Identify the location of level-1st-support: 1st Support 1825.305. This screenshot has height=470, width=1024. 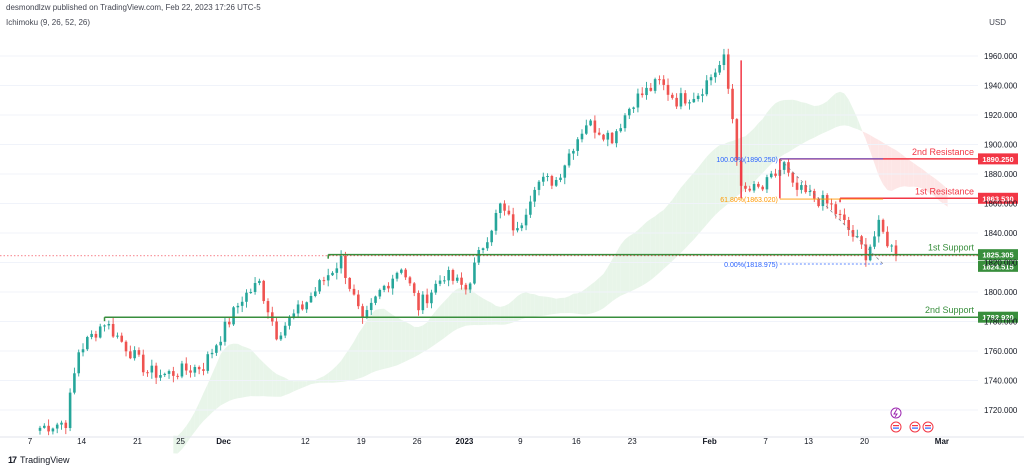
(672, 252).